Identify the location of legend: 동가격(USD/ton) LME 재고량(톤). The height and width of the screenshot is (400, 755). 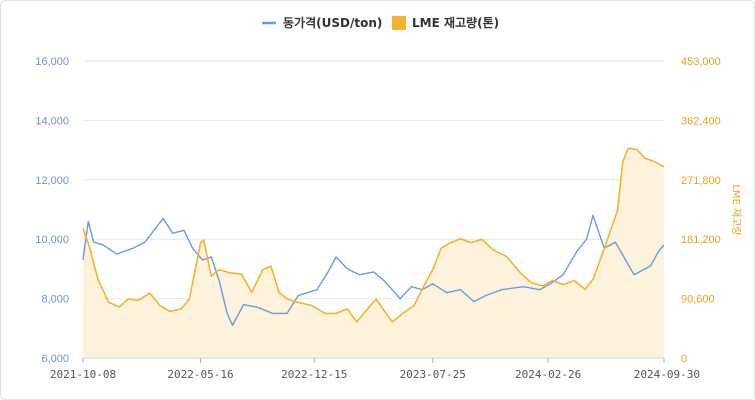
(380, 22).